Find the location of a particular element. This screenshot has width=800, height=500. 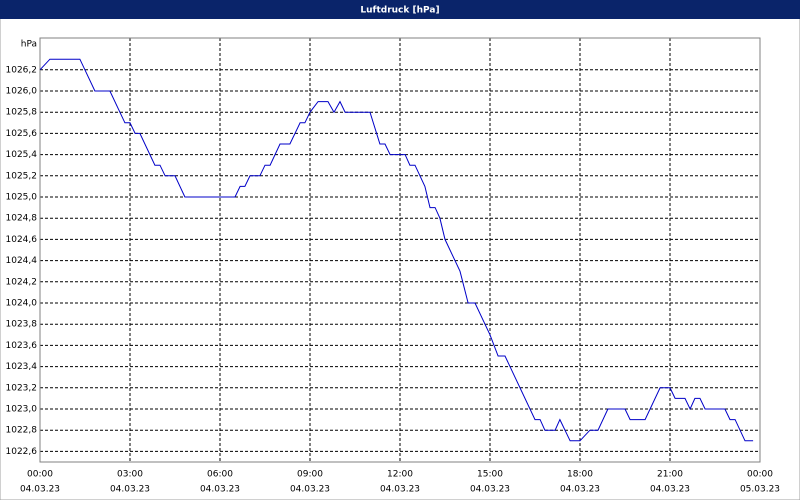

y-tick-label: 1025,0 is located at coordinates (22, 198).